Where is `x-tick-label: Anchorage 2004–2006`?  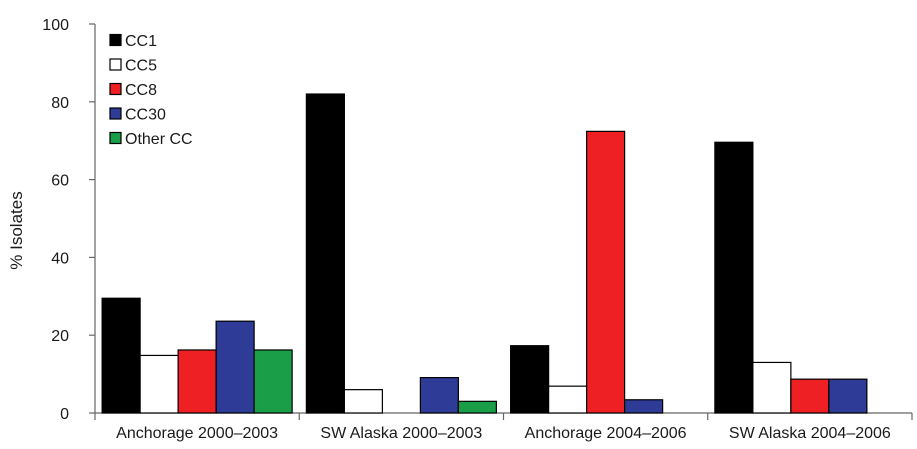 x-tick-label: Anchorage 2004–2006 is located at coordinates (606, 433).